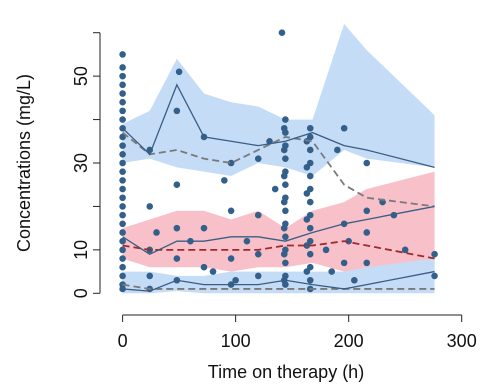 This screenshot has height=391, width=487. Describe the element at coordinates (462, 341) in the screenshot. I see `x-tick-label: 300` at that location.